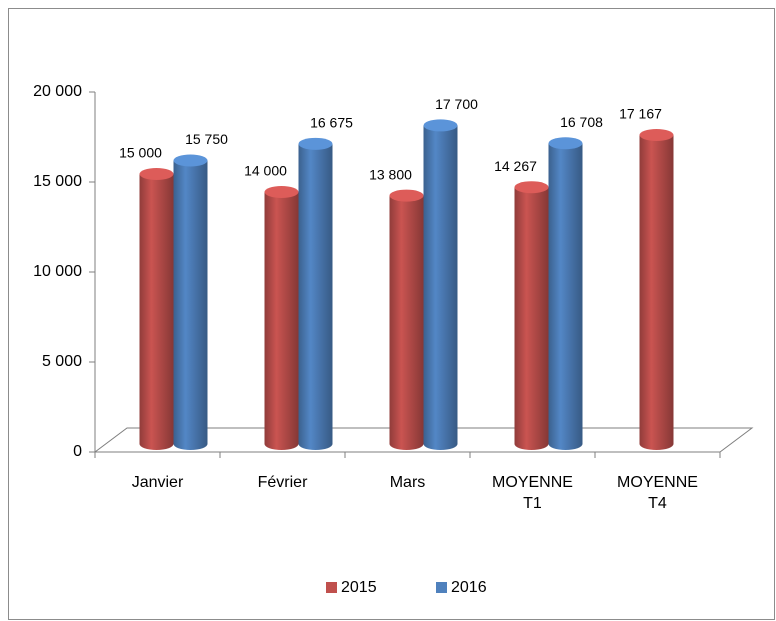 The height and width of the screenshot is (621, 776). Describe the element at coordinates (390, 174) in the screenshot. I see `value-label: 13 800` at that location.